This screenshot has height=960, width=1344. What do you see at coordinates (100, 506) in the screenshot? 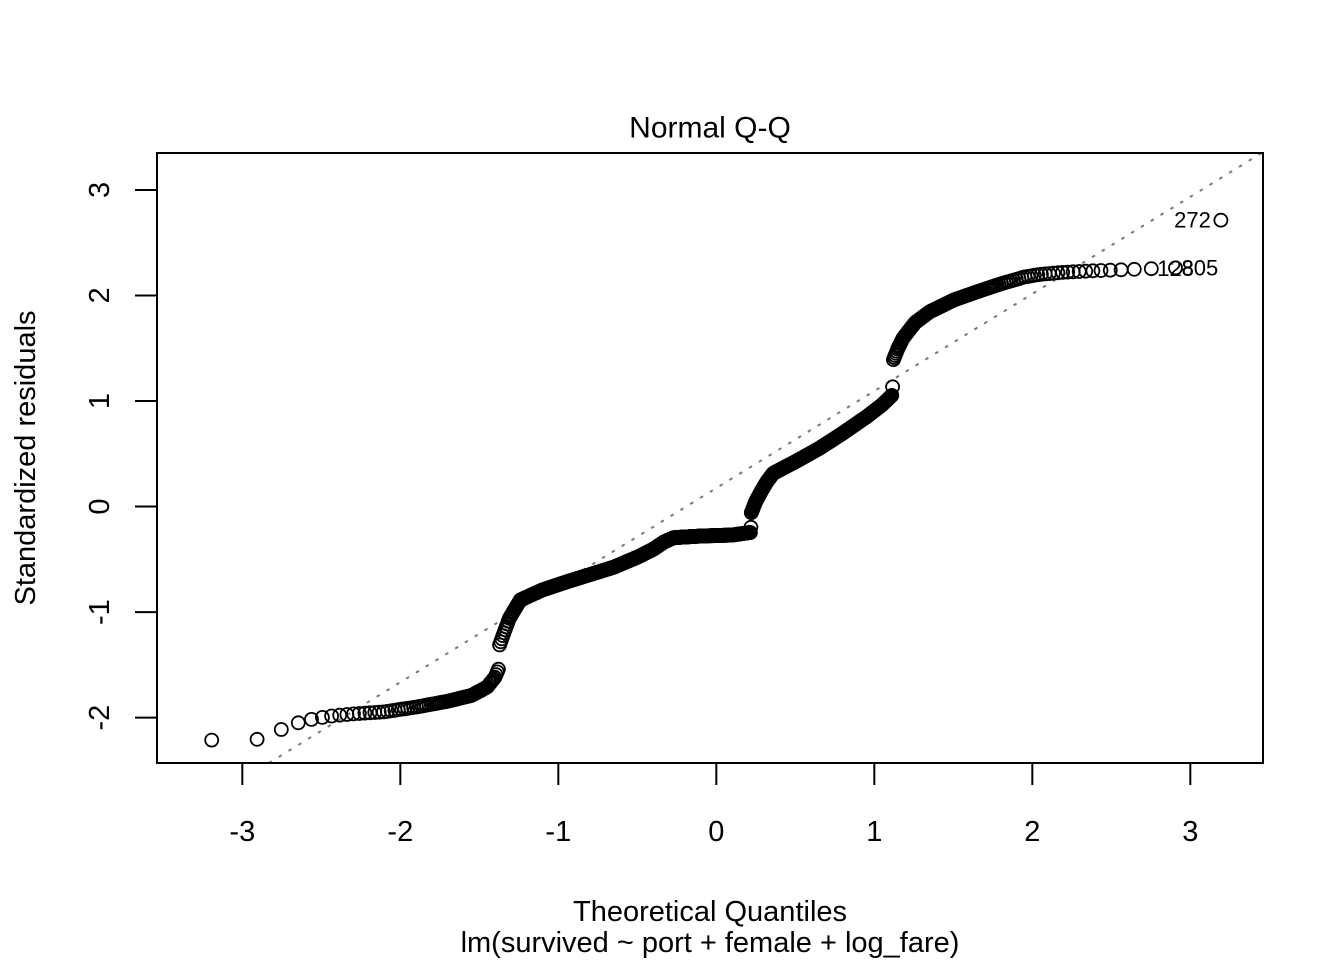
I see `y-tick-label: 0` at bounding box center [100, 506].